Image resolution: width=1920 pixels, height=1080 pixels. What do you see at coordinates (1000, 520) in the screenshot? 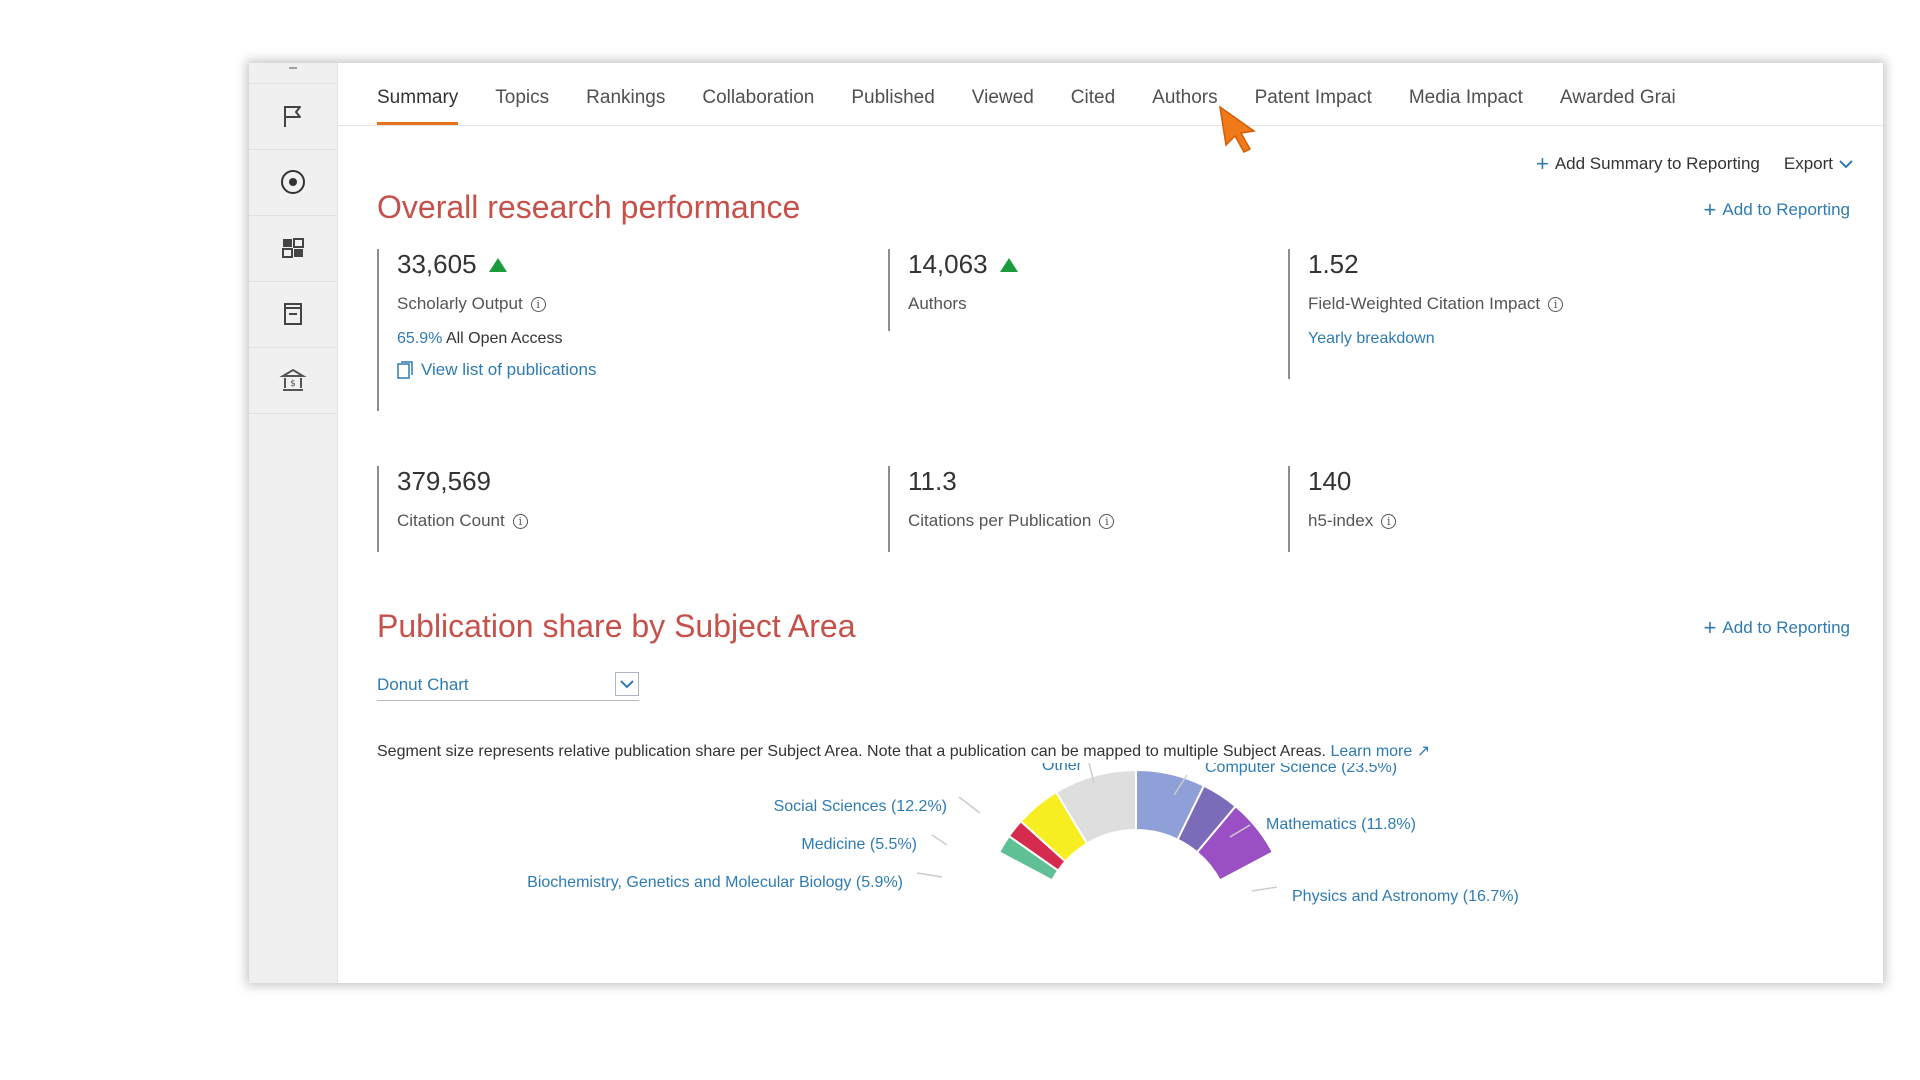
I see `citations-per-publication-label: Citations per Publication` at bounding box center [1000, 520].